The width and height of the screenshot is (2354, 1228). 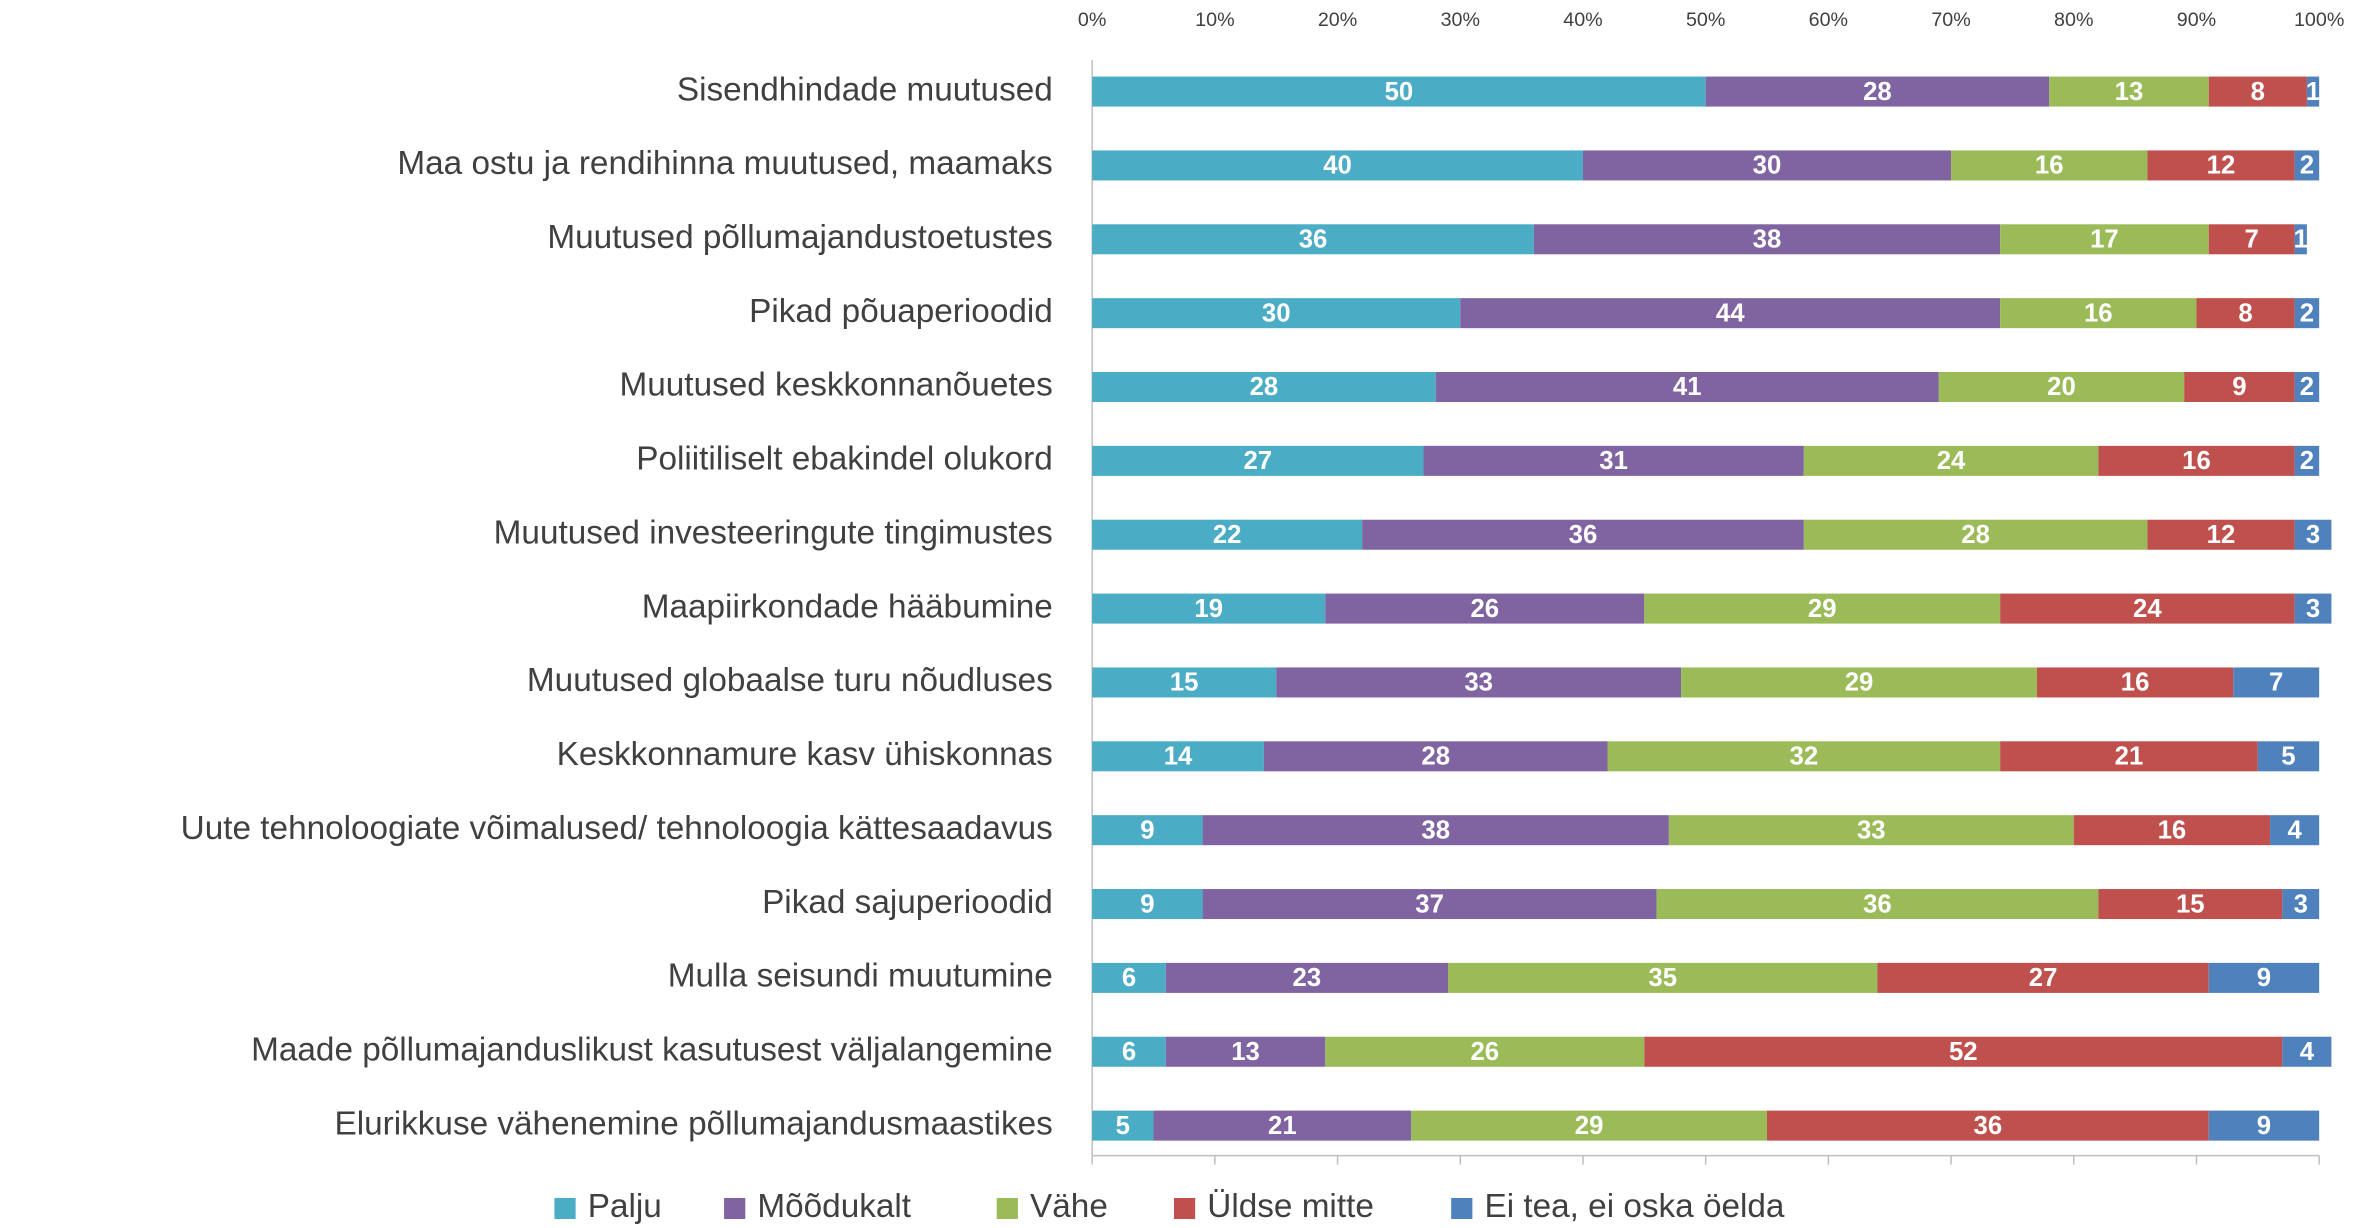 What do you see at coordinates (1871, 831) in the screenshot?
I see `data-label: 33` at bounding box center [1871, 831].